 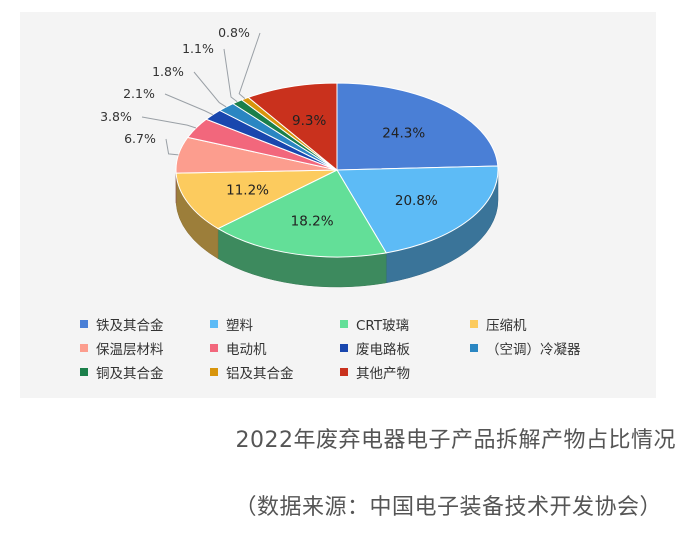 I want to click on leader-line-铜及其合金, so click(x=230, y=75).